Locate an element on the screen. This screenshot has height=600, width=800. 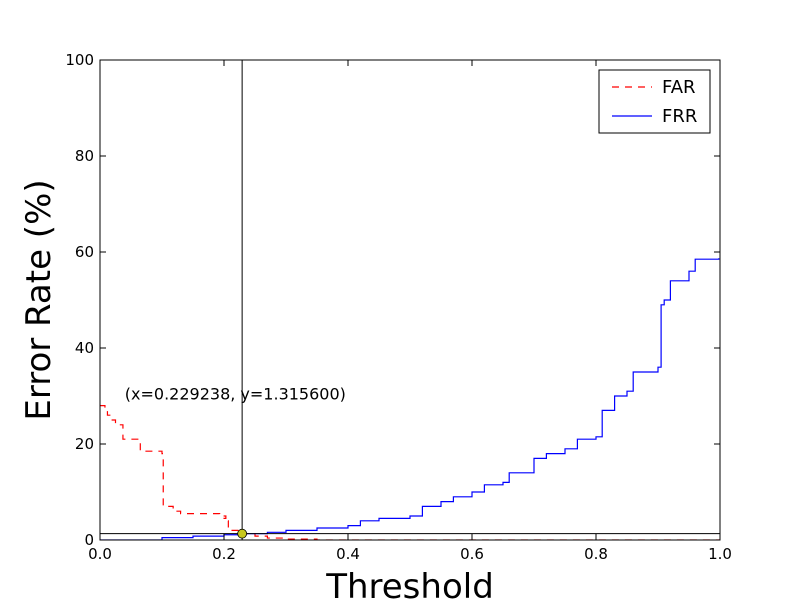
legend-frr-label: FRR is located at coordinates (679, 116).